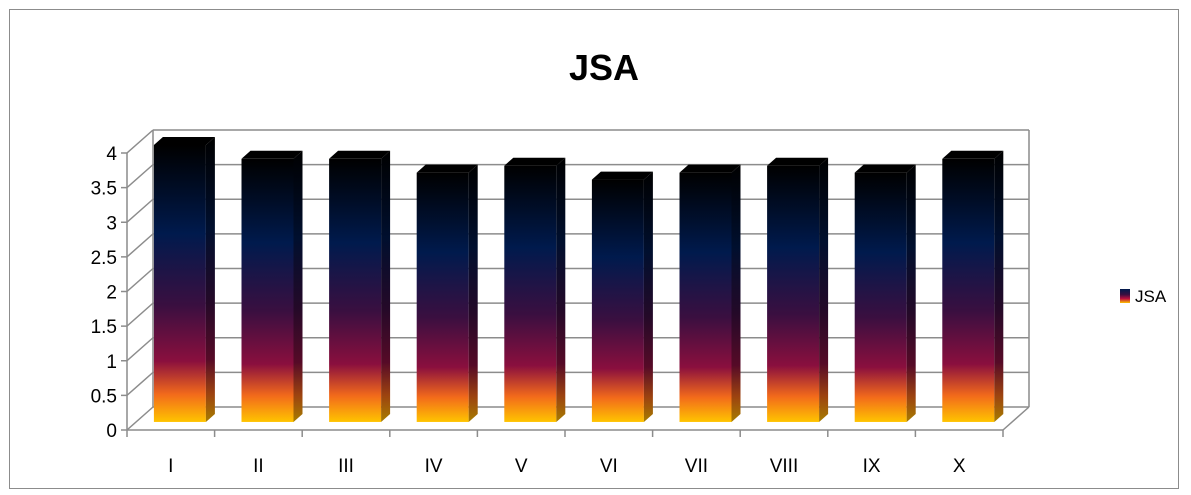 The width and height of the screenshot is (1191, 495). I want to click on y-axis-ticks: 0 0.5 1 1.5 2 2.5 3 3.5 4, so click(109, 293).